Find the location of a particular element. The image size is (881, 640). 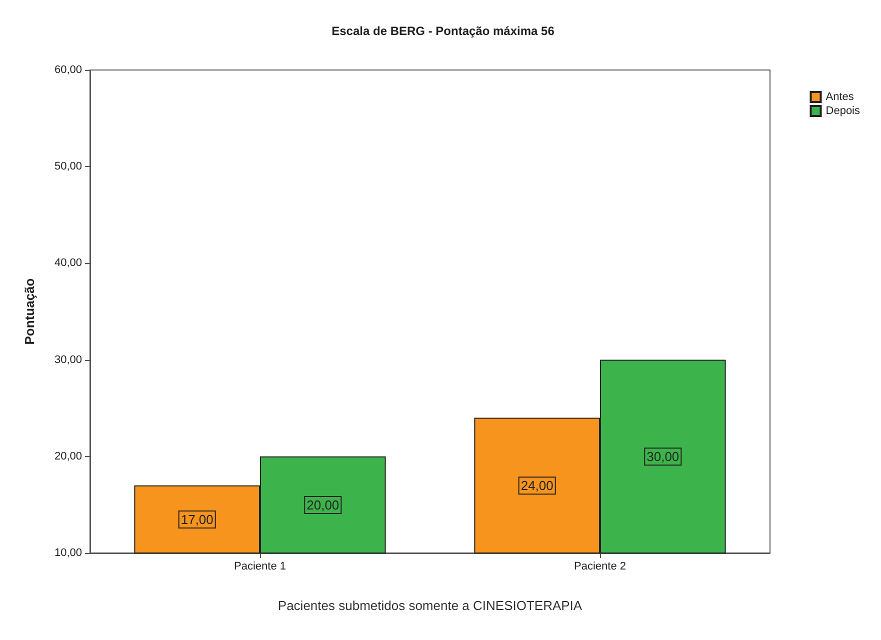

legend-label: Depois is located at coordinates (843, 111).